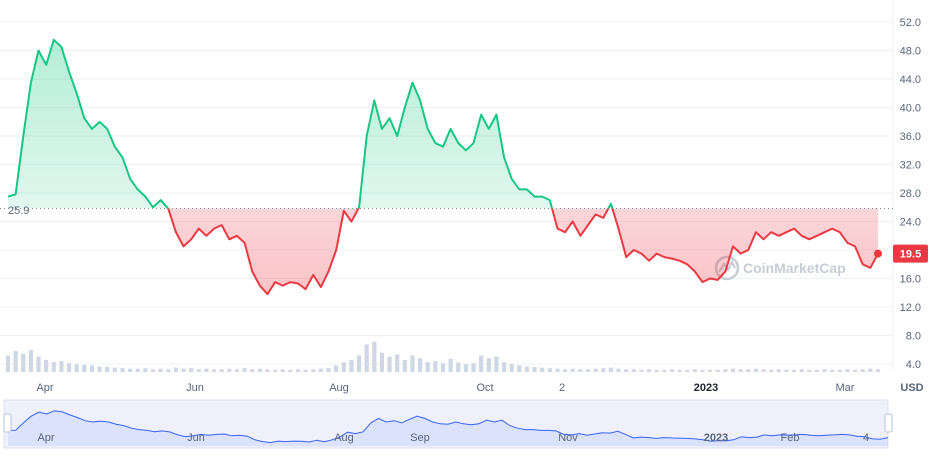  What do you see at coordinates (44, 388) in the screenshot?
I see `x-tick-label: Apr` at bounding box center [44, 388].